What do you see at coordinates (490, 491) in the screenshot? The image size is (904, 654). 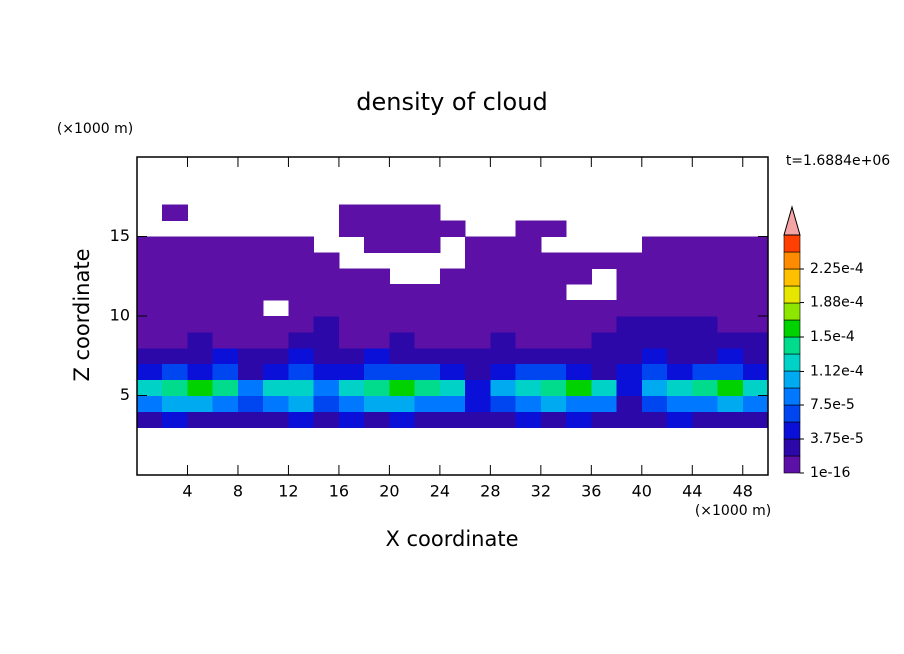 I see `x-tick-label: 28` at bounding box center [490, 491].